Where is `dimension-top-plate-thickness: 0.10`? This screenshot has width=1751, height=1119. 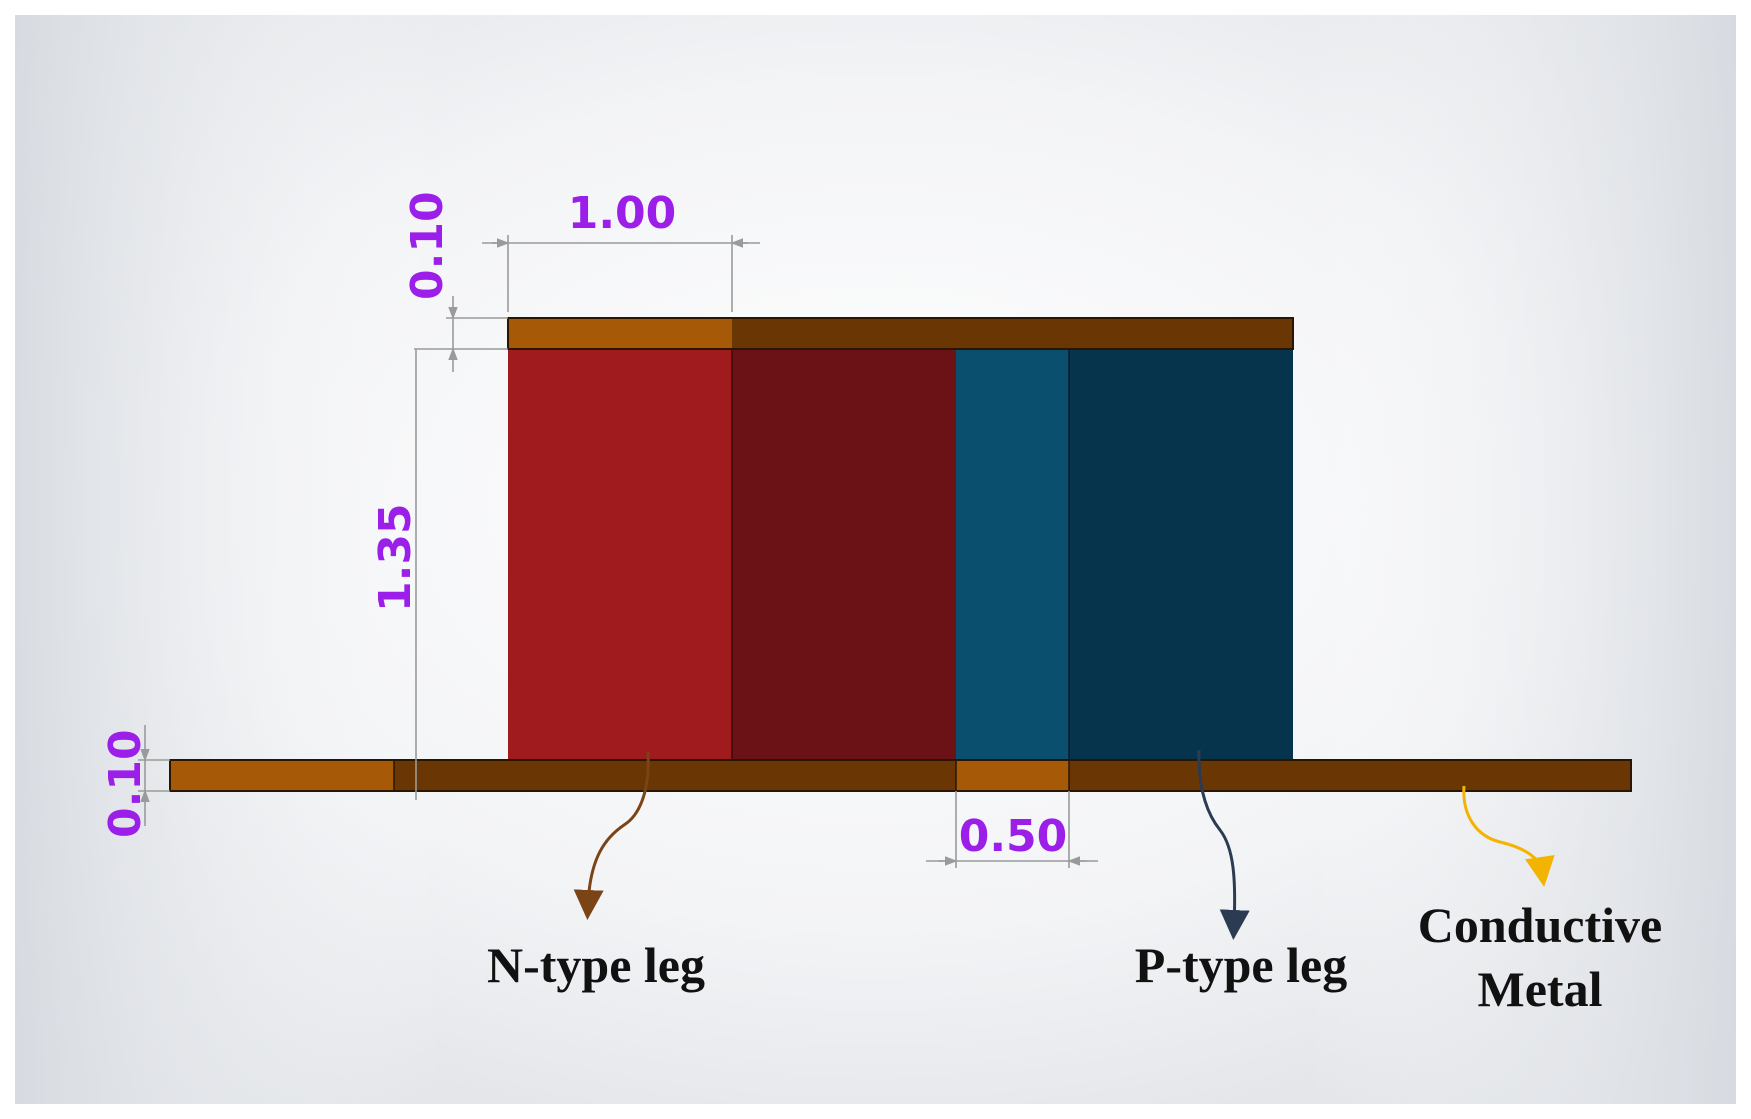
dimension-top-plate-thickness: 0.10 is located at coordinates (455, 281).